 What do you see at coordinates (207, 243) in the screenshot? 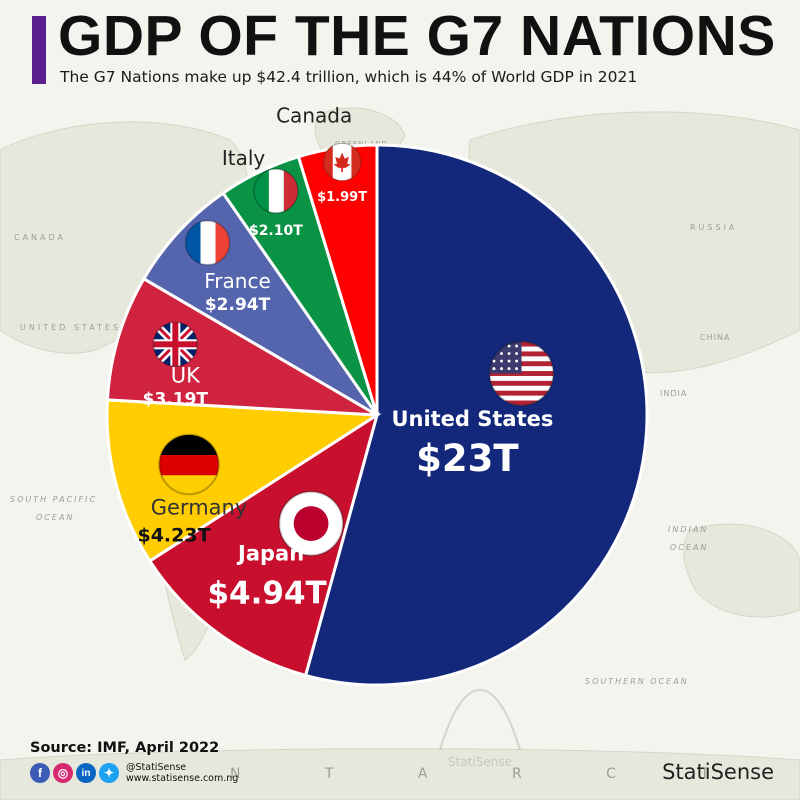
I see `france-flag-icon` at bounding box center [207, 243].